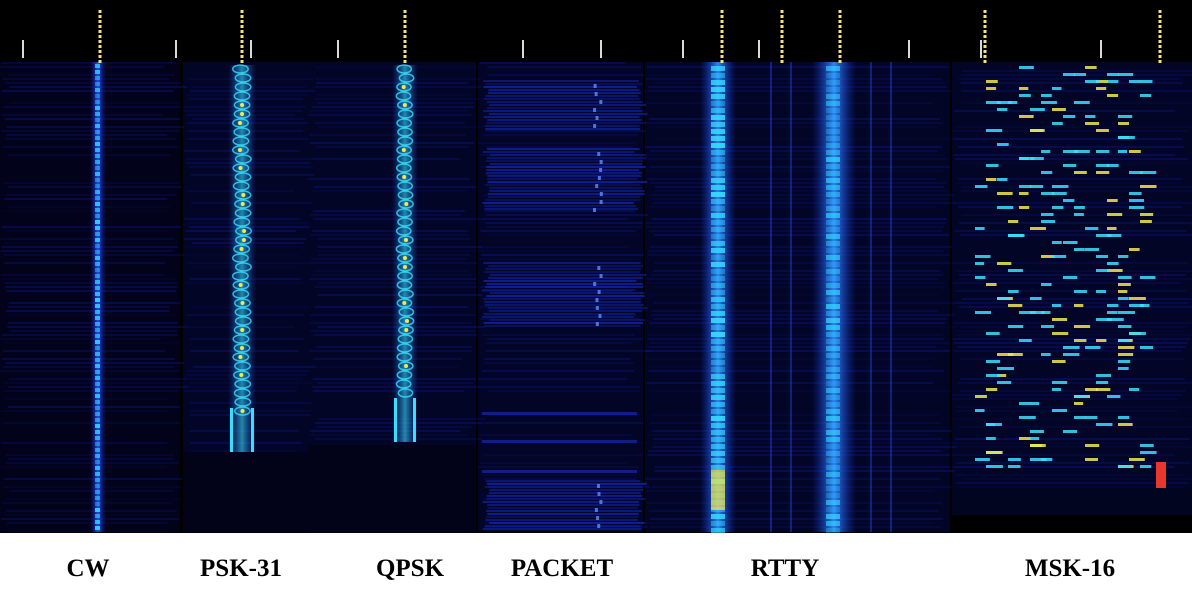  What do you see at coordinates (252, 430) in the screenshot?
I see `tone-right` at bounding box center [252, 430].